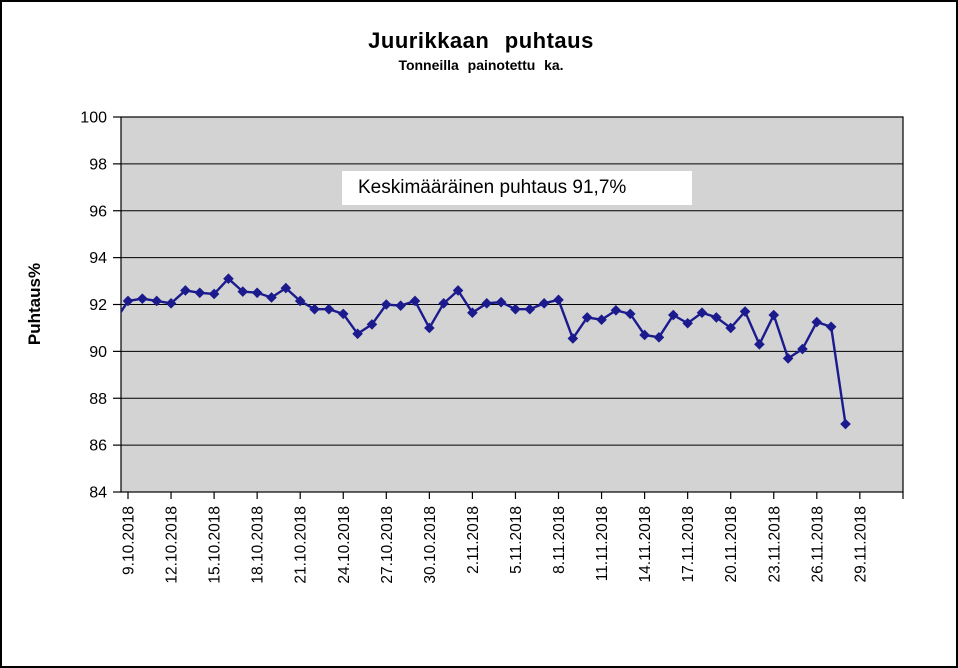 The width and height of the screenshot is (958, 668). What do you see at coordinates (98, 211) in the screenshot?
I see `y-tick-label: 96` at bounding box center [98, 211].